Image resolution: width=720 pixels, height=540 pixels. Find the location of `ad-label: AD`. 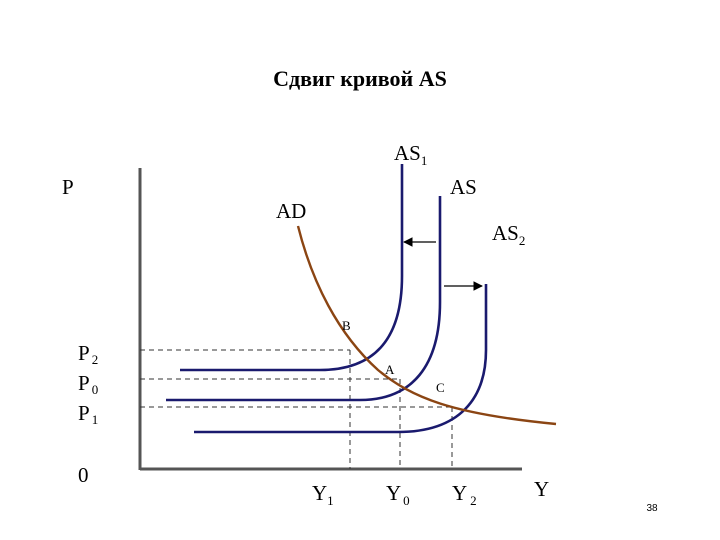

ad-label: AD is located at coordinates (291, 211).